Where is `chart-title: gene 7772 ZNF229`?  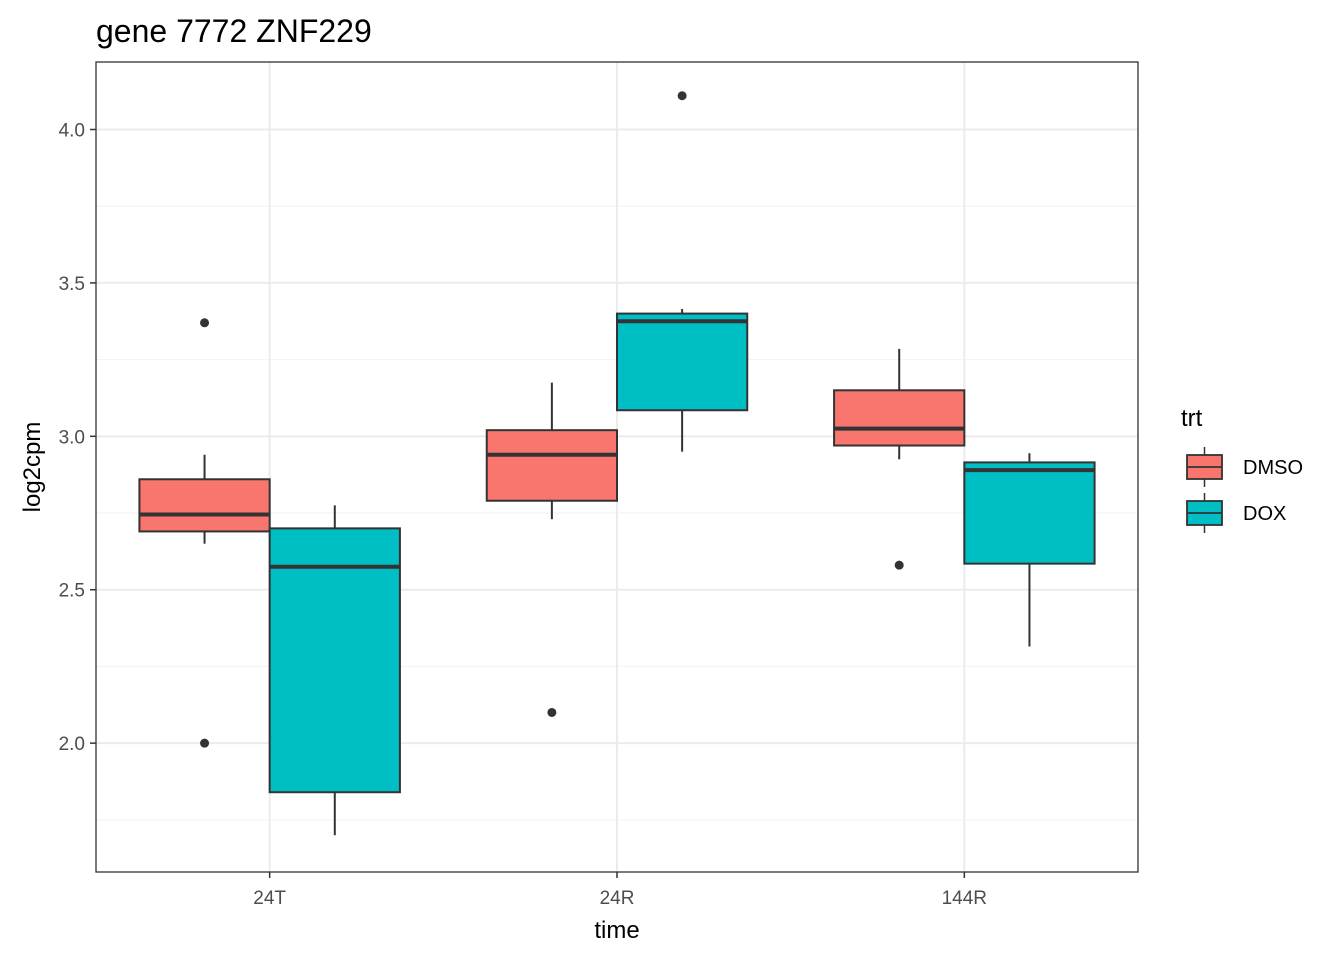 chart-title: gene 7772 ZNF229 is located at coordinates (234, 31).